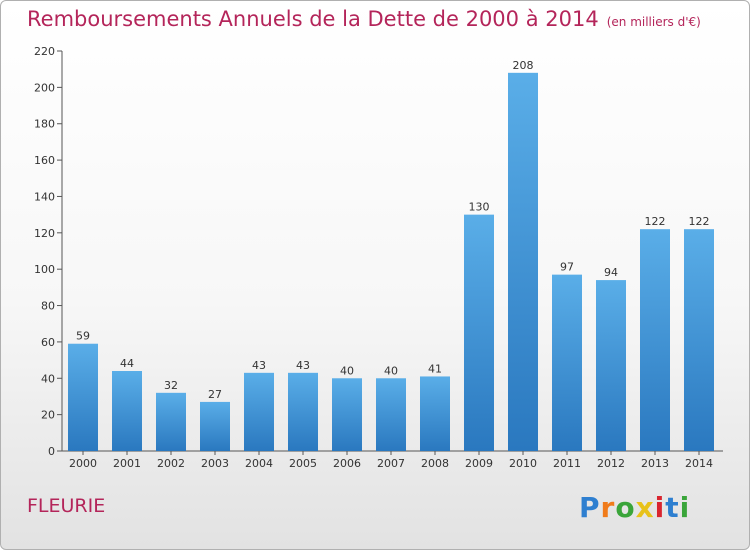 This screenshot has height=550, width=750. I want to click on value-label-2003: 27, so click(215, 394).